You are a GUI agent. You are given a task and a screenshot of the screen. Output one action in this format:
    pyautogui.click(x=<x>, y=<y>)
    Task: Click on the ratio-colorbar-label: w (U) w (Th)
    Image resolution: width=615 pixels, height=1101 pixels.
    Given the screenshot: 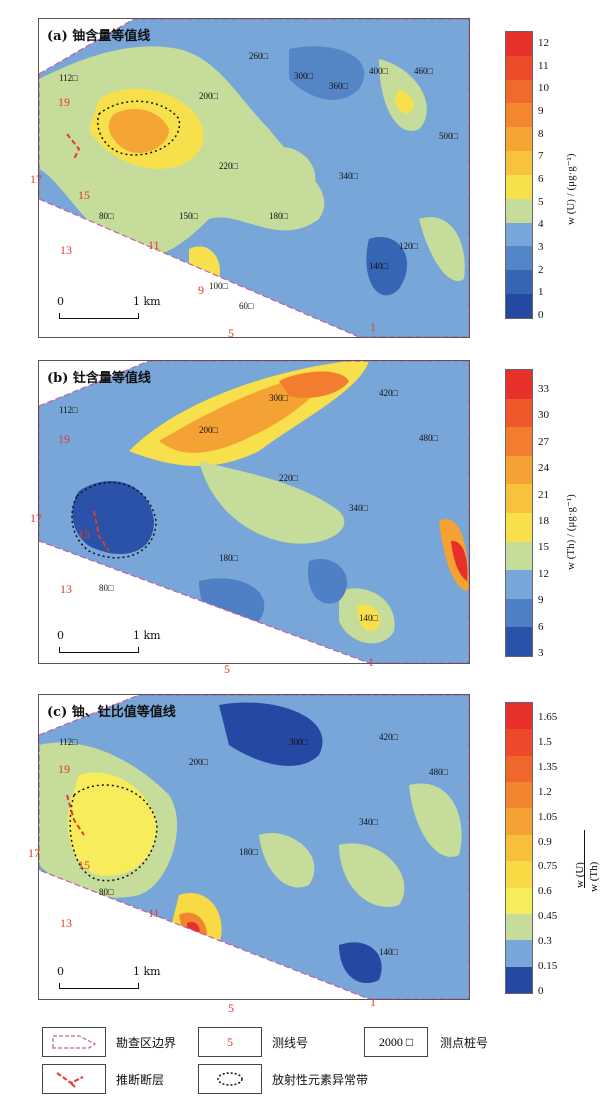 What is the action you would take?
    pyautogui.click(x=587, y=861)
    